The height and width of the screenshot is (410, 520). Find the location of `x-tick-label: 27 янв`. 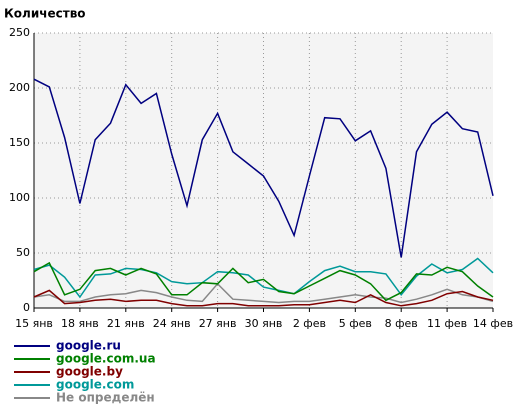

x-tick-label: 27 янв is located at coordinates (218, 323).